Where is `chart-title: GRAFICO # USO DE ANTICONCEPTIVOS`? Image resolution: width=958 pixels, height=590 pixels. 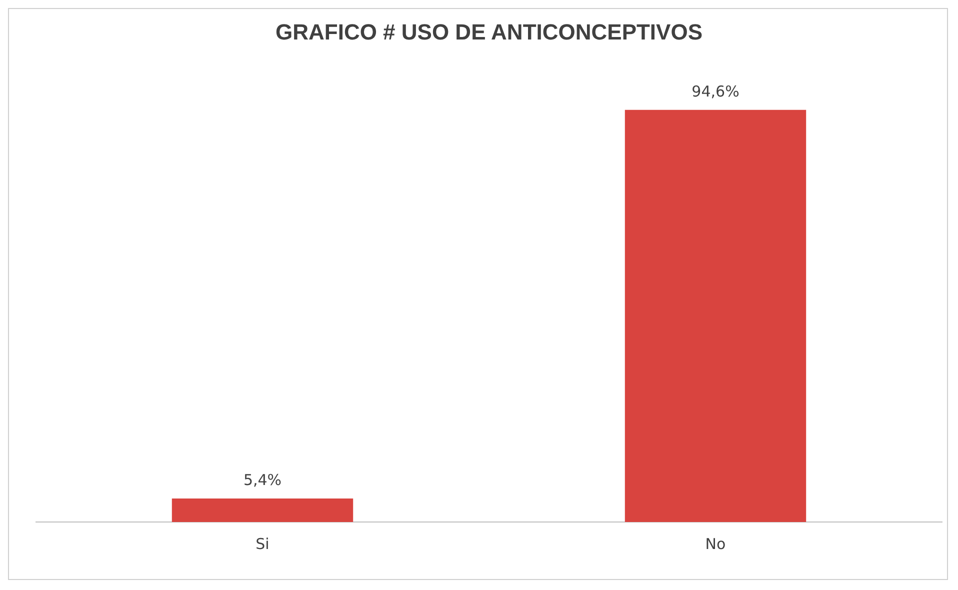 chart-title: GRAFICO # USO DE ANTICONCEPTIVOS is located at coordinates (489, 31).